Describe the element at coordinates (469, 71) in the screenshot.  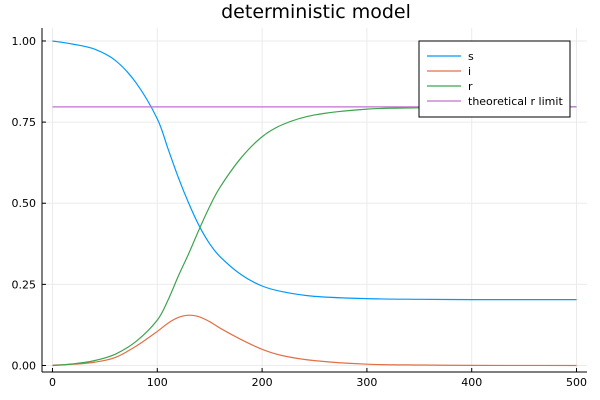
I see `legend-label: i` at that location.